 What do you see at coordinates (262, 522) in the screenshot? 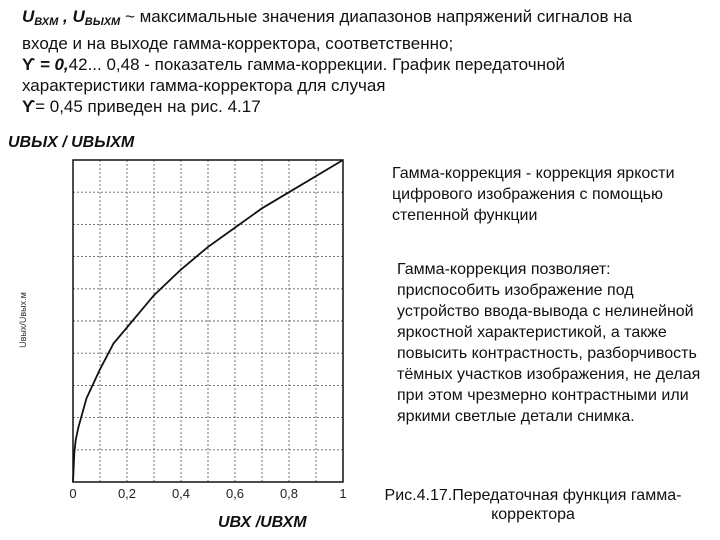
I see `x-axis-title: UВХ /UВХМ` at bounding box center [262, 522].